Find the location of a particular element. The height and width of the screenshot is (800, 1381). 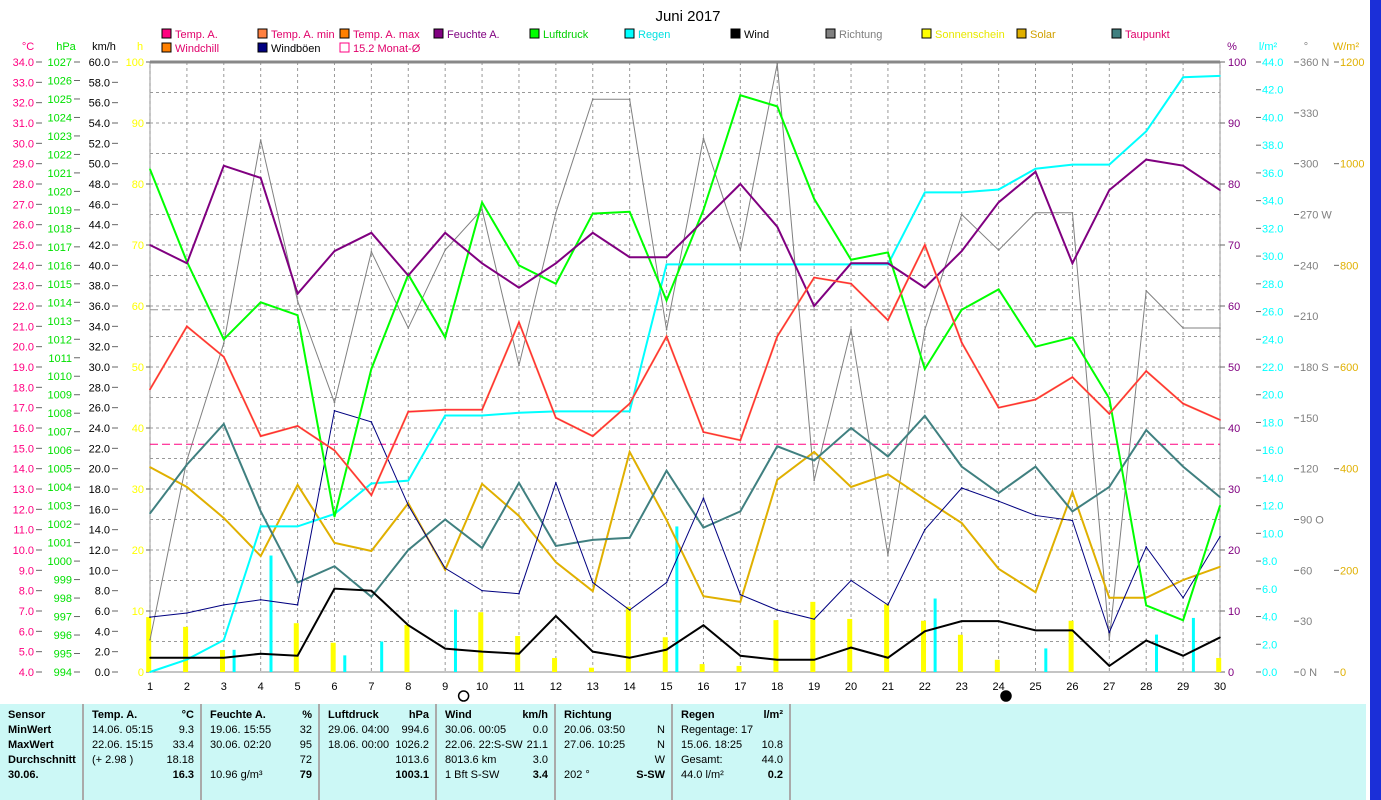

cell-label: 30.06. 02:20 is located at coordinates (241, 745).